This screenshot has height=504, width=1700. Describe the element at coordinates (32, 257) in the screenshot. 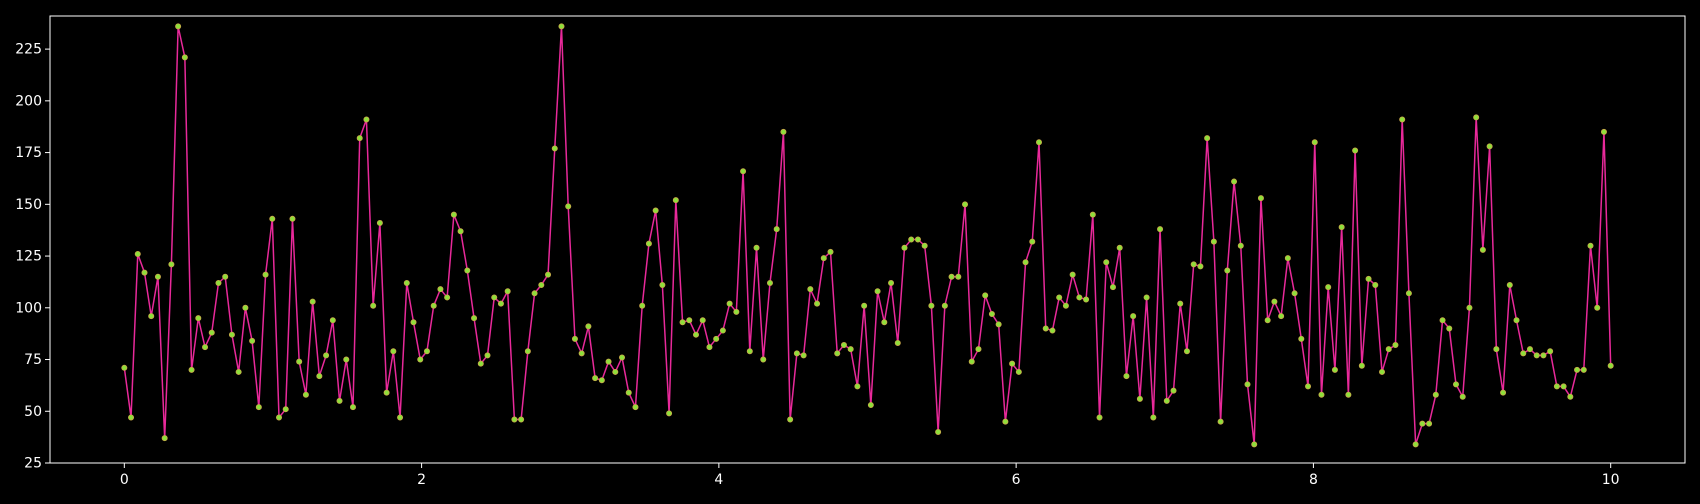

I see `y-axis: 25 50 75 100 125 150 175 200 225` at that location.